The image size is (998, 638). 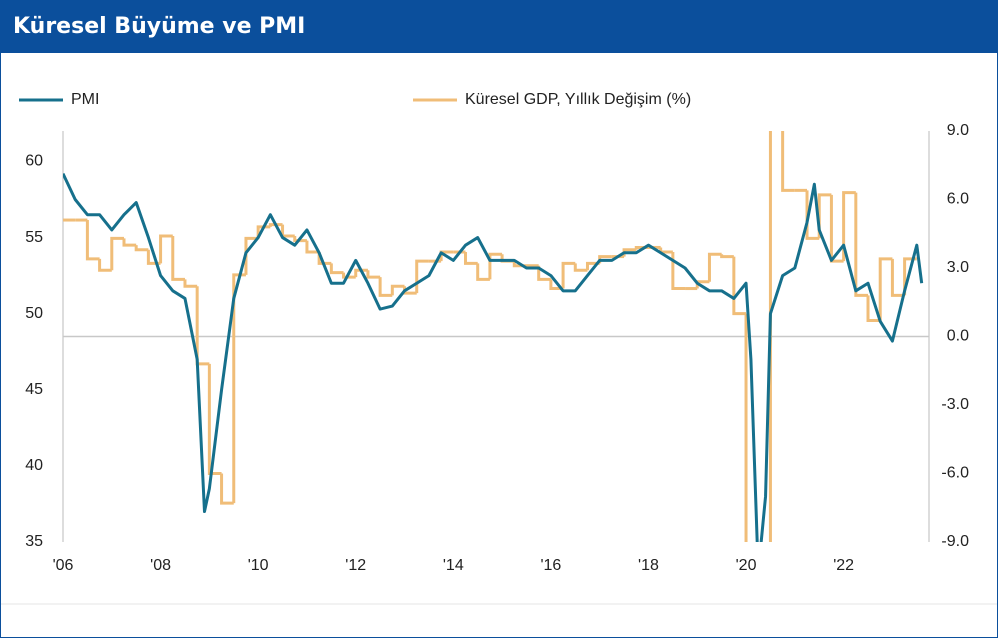 I want to click on x-tick-label: '16, so click(x=550, y=565).